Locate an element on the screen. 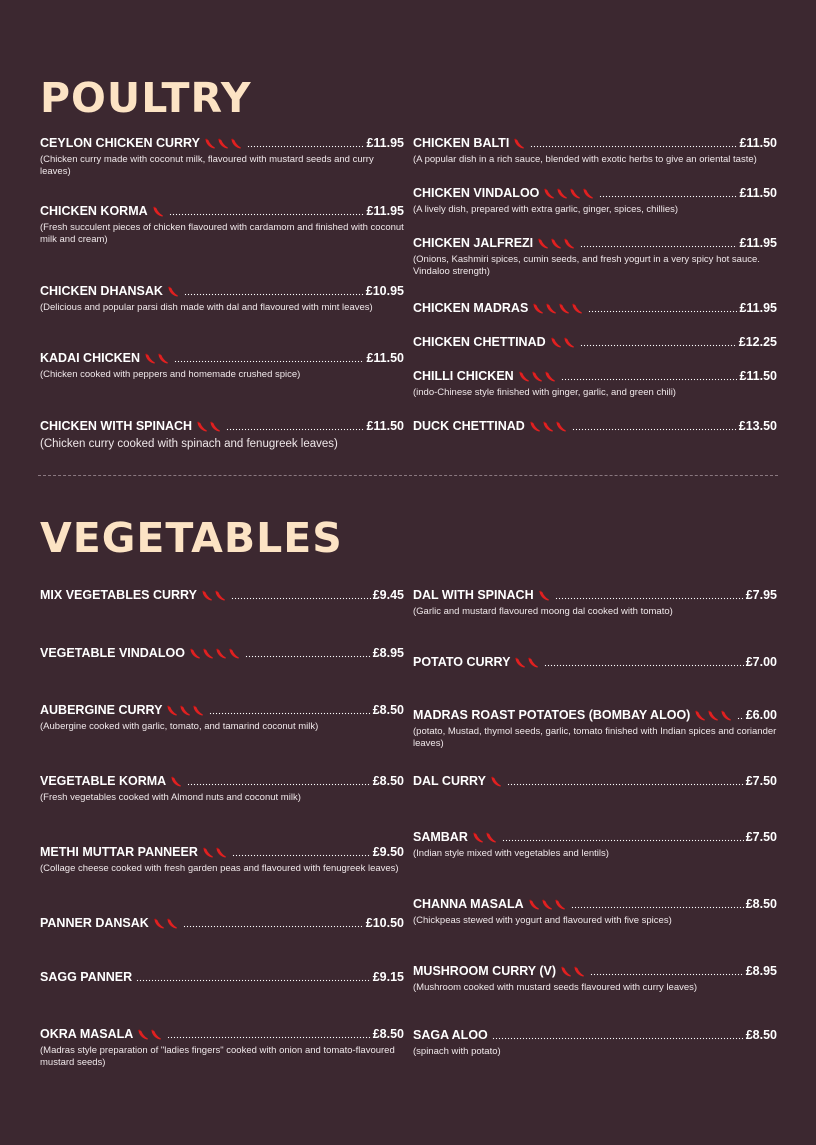  menu-item: DUCK CHETTINAD £13.50 is located at coordinates (595, 426).